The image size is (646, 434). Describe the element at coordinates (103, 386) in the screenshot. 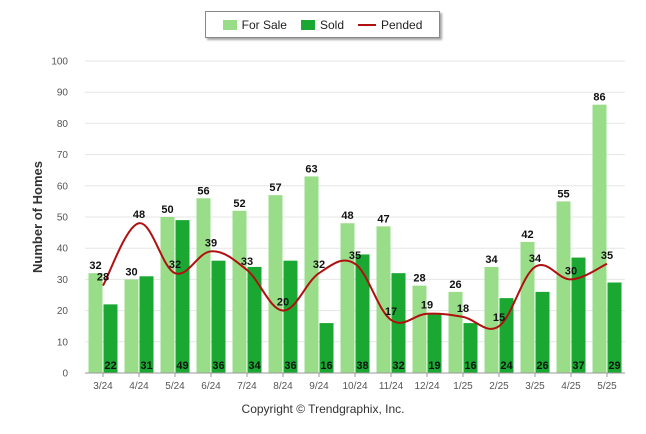

I see `x-tick-label: 3/24` at that location.